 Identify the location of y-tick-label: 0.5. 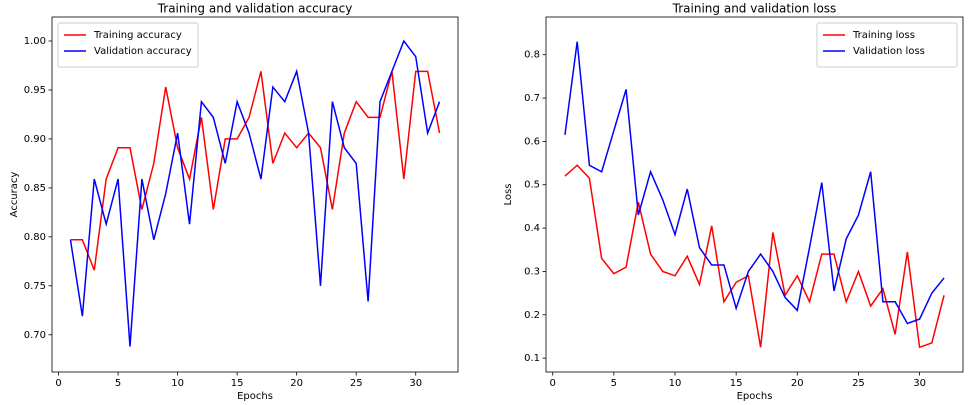
(532, 185).